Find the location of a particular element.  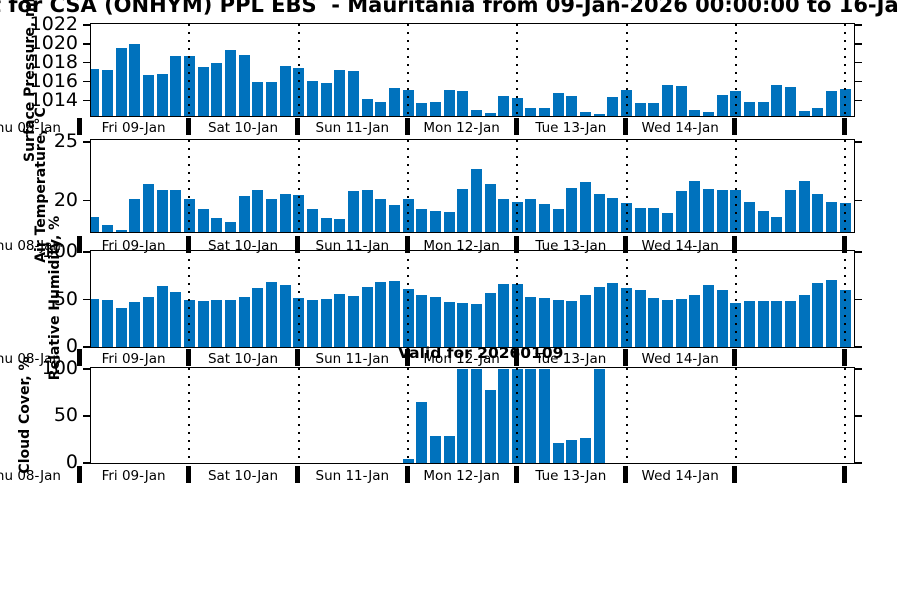

y-tick-label: 20 is located at coordinates (65, 199).